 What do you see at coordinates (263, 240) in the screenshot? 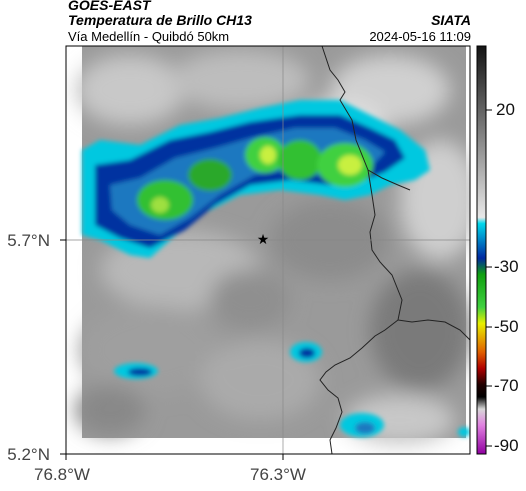
I see `star-marker: ★` at bounding box center [263, 240].